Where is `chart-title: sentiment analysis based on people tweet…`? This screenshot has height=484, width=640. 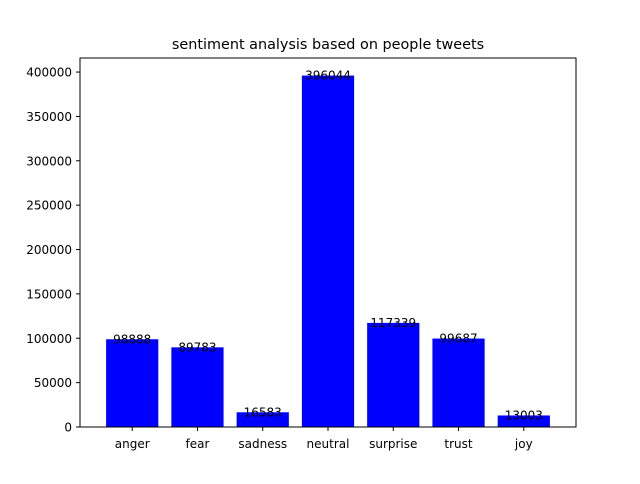 chart-title: sentiment analysis based on people tweet… is located at coordinates (328, 45).